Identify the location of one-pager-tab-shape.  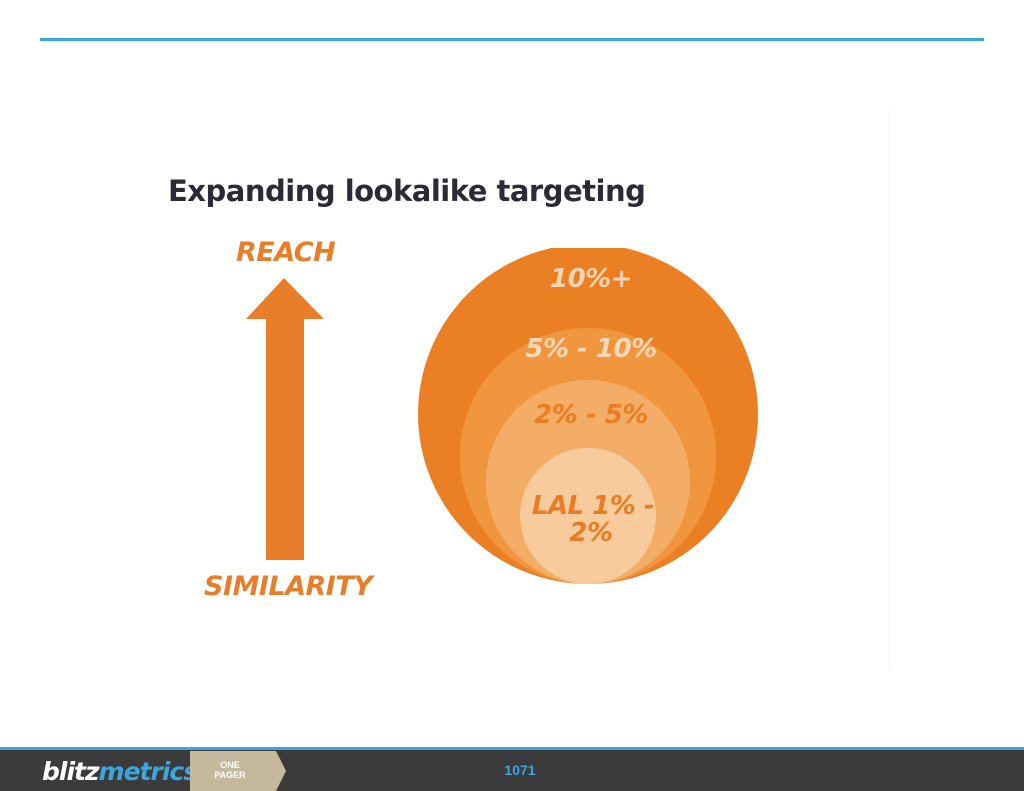
(238, 771).